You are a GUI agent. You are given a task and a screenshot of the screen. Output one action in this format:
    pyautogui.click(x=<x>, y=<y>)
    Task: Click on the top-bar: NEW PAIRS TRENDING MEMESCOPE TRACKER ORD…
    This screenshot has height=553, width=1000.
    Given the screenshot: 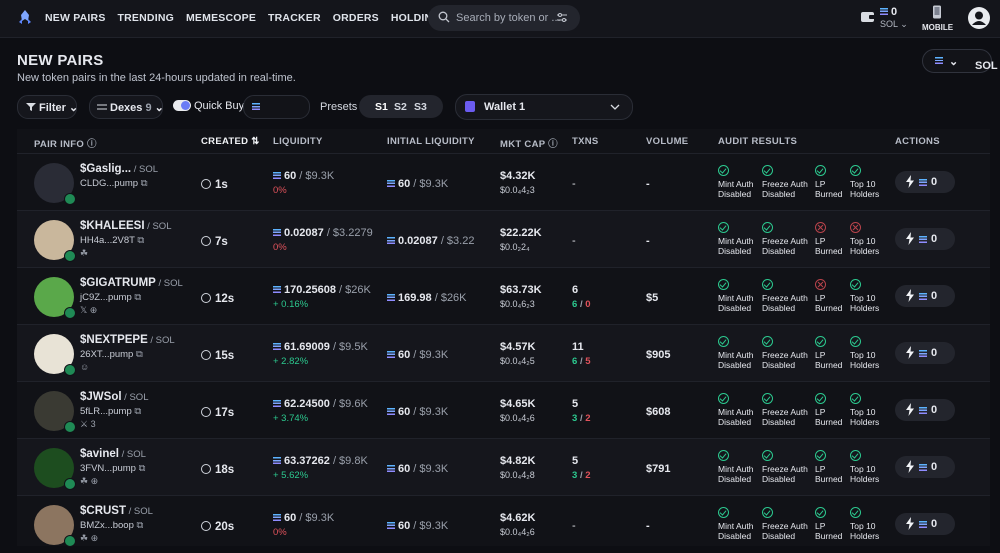 What is the action you would take?
    pyautogui.click(x=500, y=19)
    